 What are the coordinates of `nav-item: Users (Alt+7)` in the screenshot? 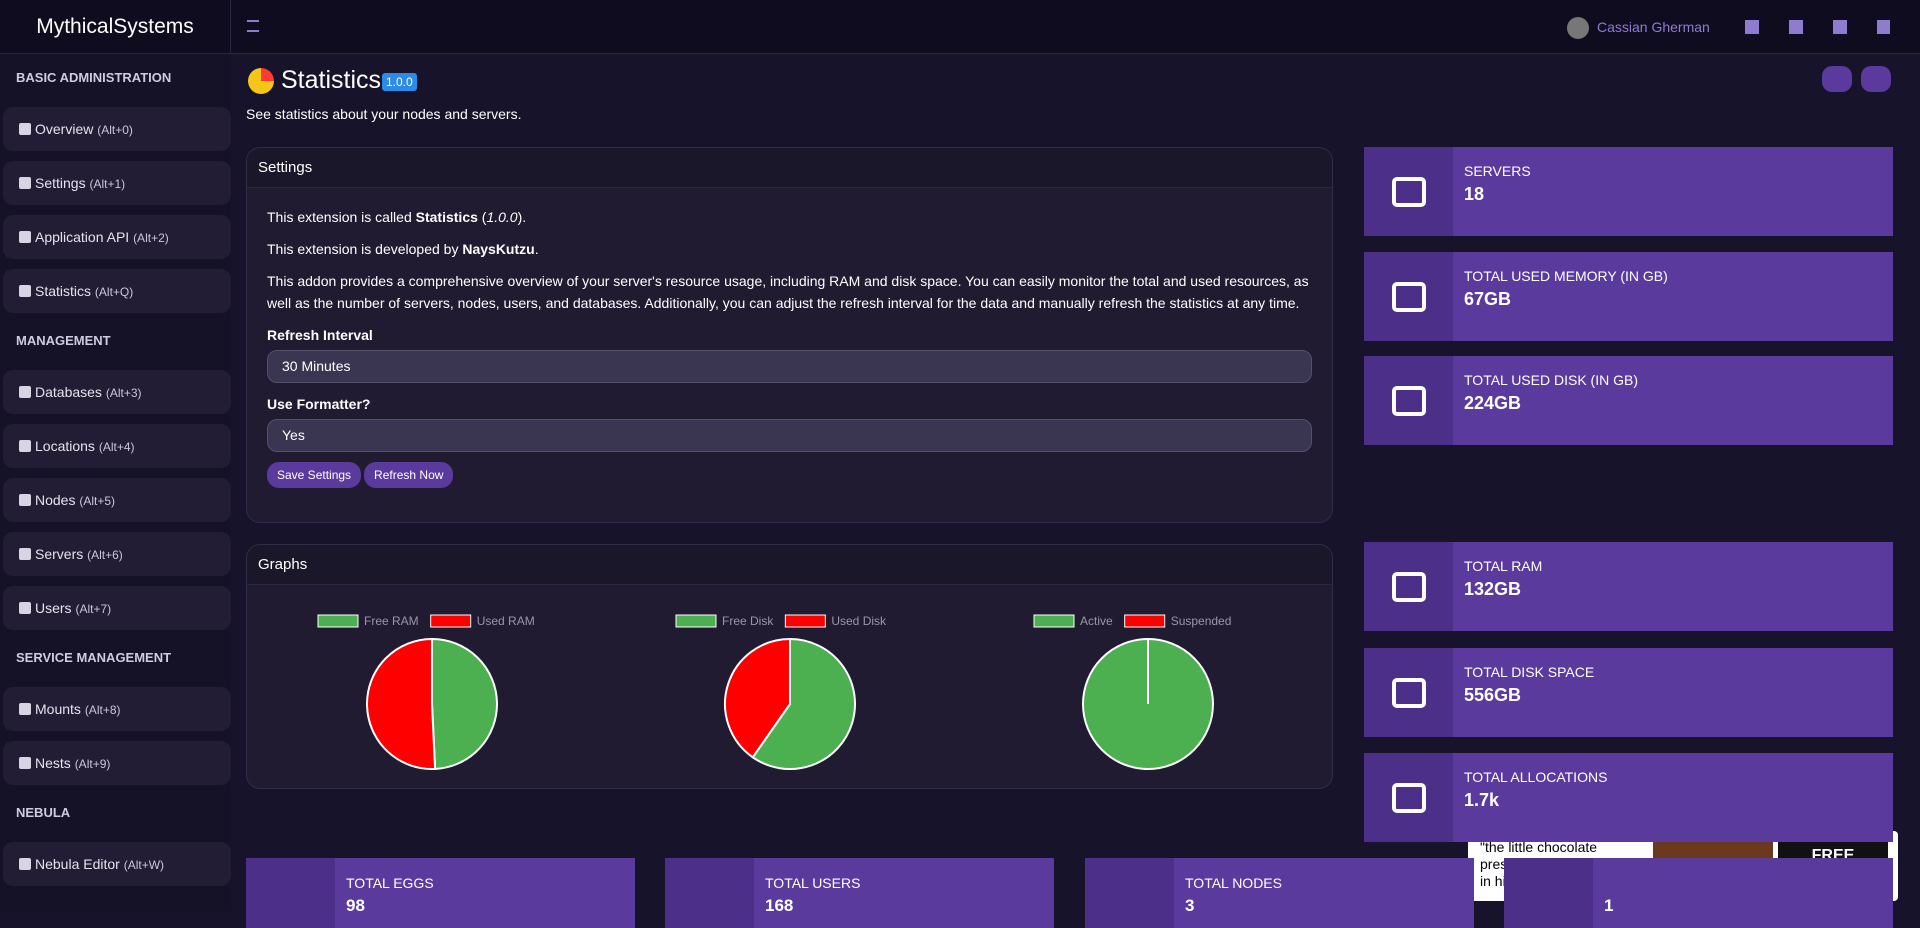 It's located at (117, 608).